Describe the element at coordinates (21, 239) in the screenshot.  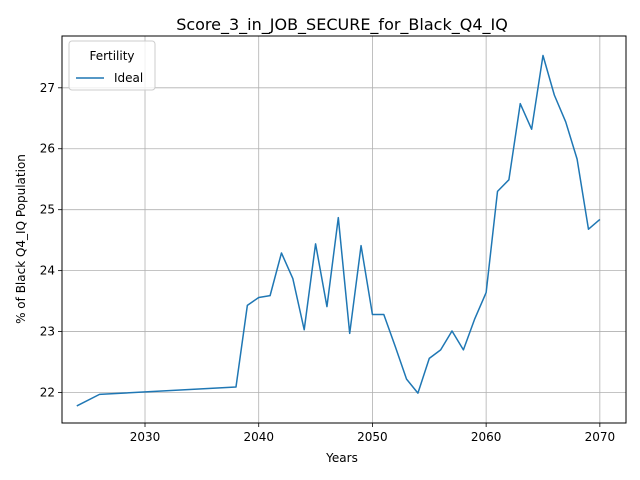
I see `y-axis-label: % of Black Q4_IQ Population` at that location.